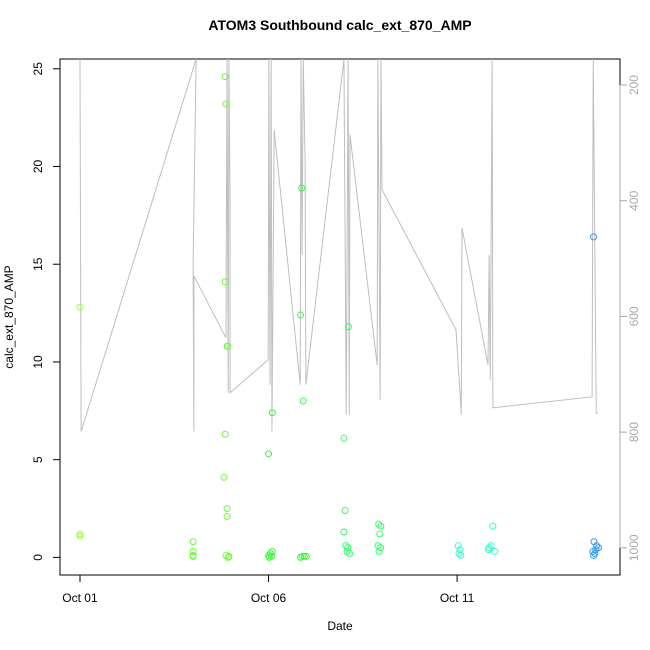 The width and height of the screenshot is (650, 650). I want to click on y2-tick-label: 1000, so click(634, 547).